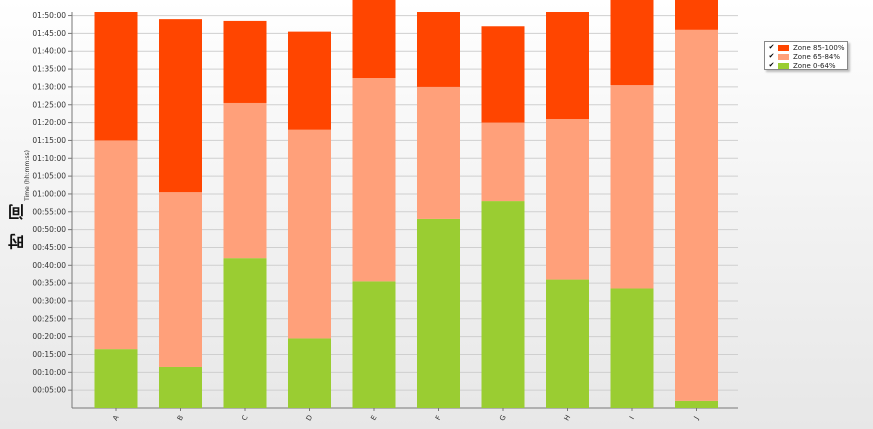 The image size is (873, 429). I want to click on y-tick-label: 00:50:00, so click(49, 229).